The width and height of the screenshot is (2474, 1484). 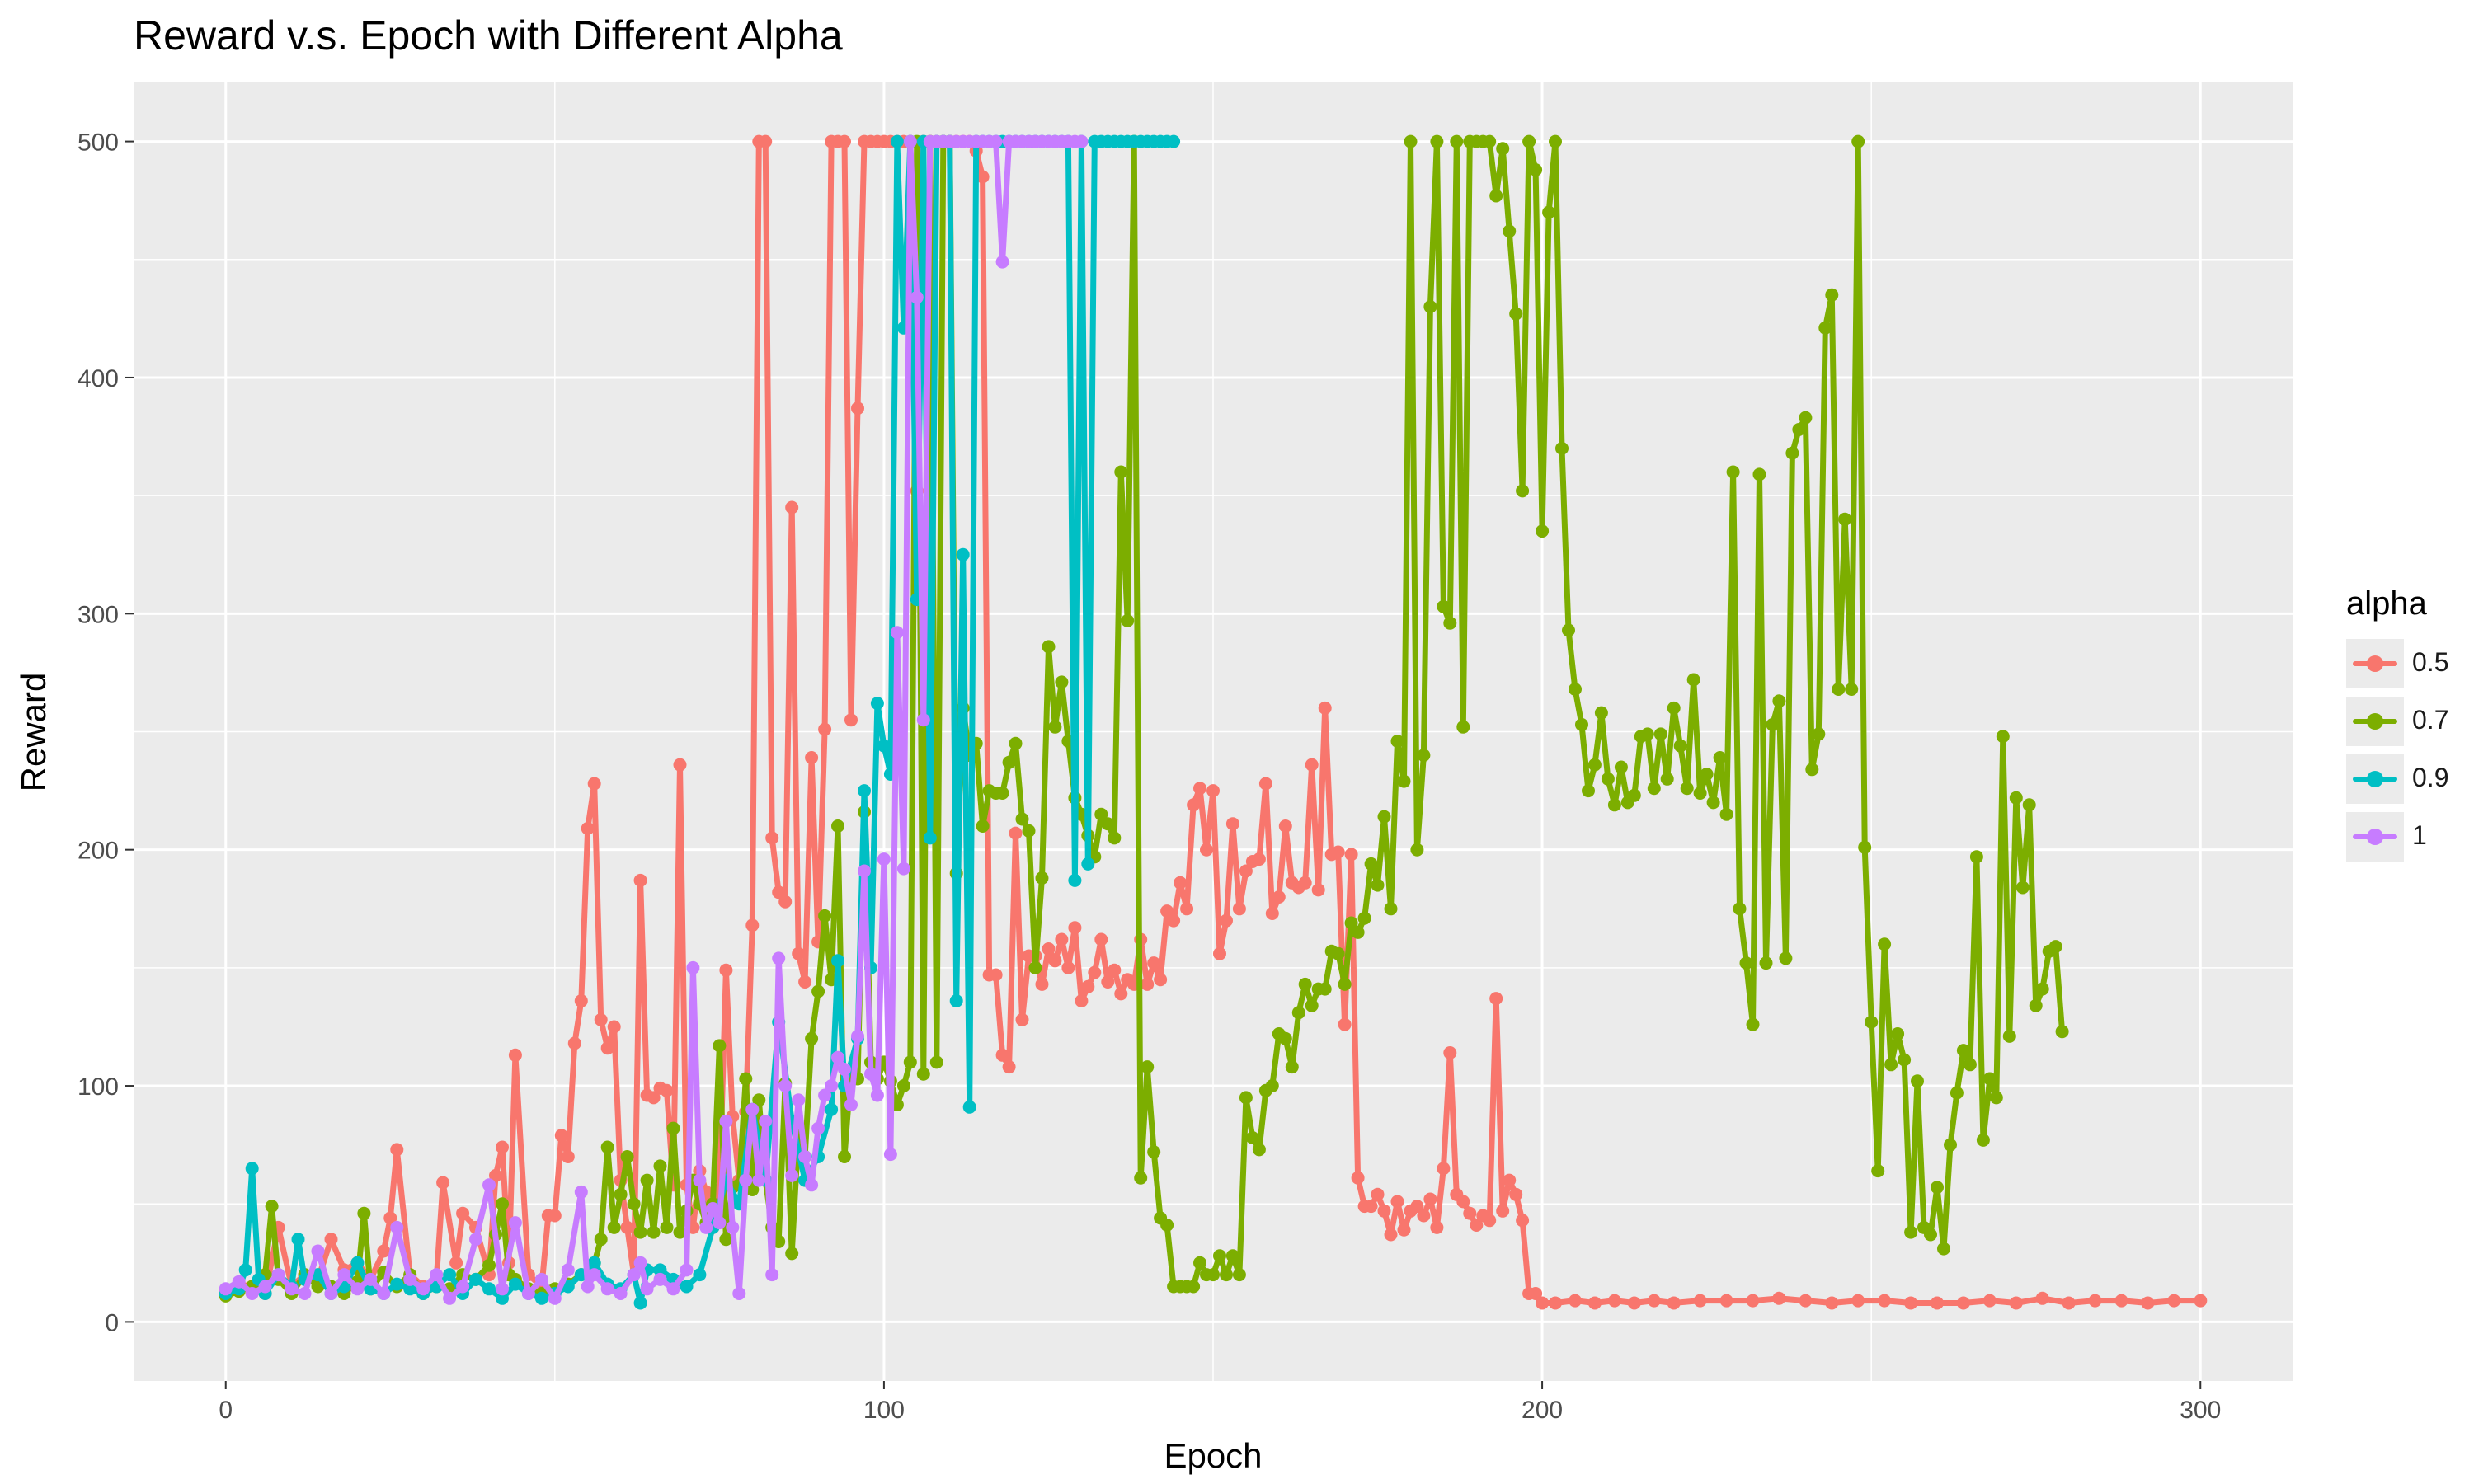 What do you see at coordinates (226, 1410) in the screenshot?
I see `x-tick-label: 0` at bounding box center [226, 1410].